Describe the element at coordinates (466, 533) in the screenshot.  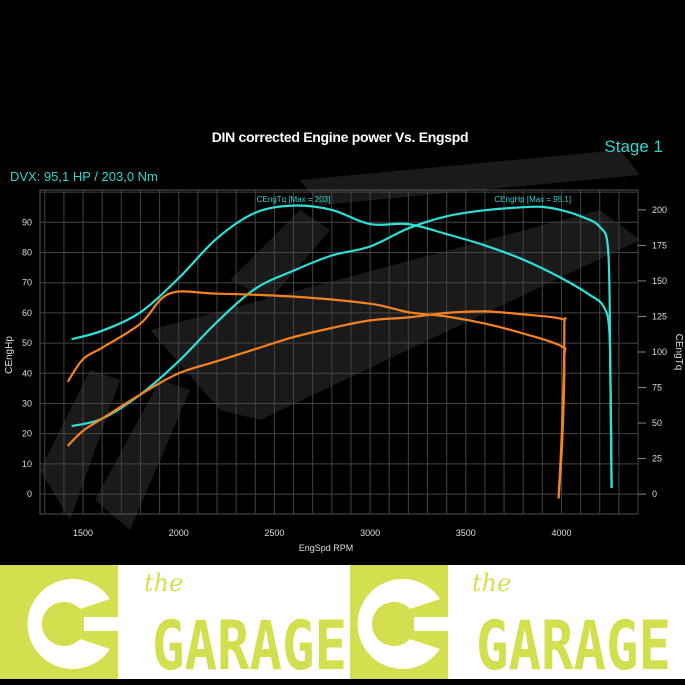
I see `x-tick-label: 3500` at that location.